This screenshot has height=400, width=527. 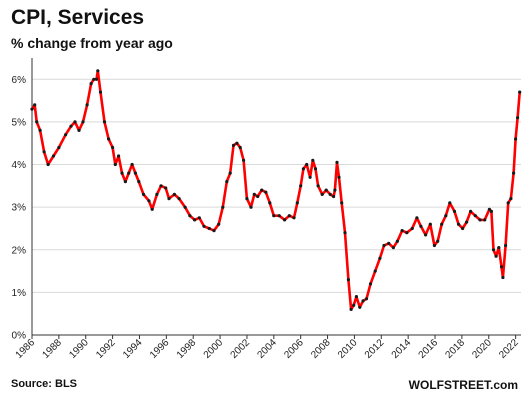 What do you see at coordinates (463, 385) in the screenshot?
I see `watermark: WOLFSTREET.com` at bounding box center [463, 385].